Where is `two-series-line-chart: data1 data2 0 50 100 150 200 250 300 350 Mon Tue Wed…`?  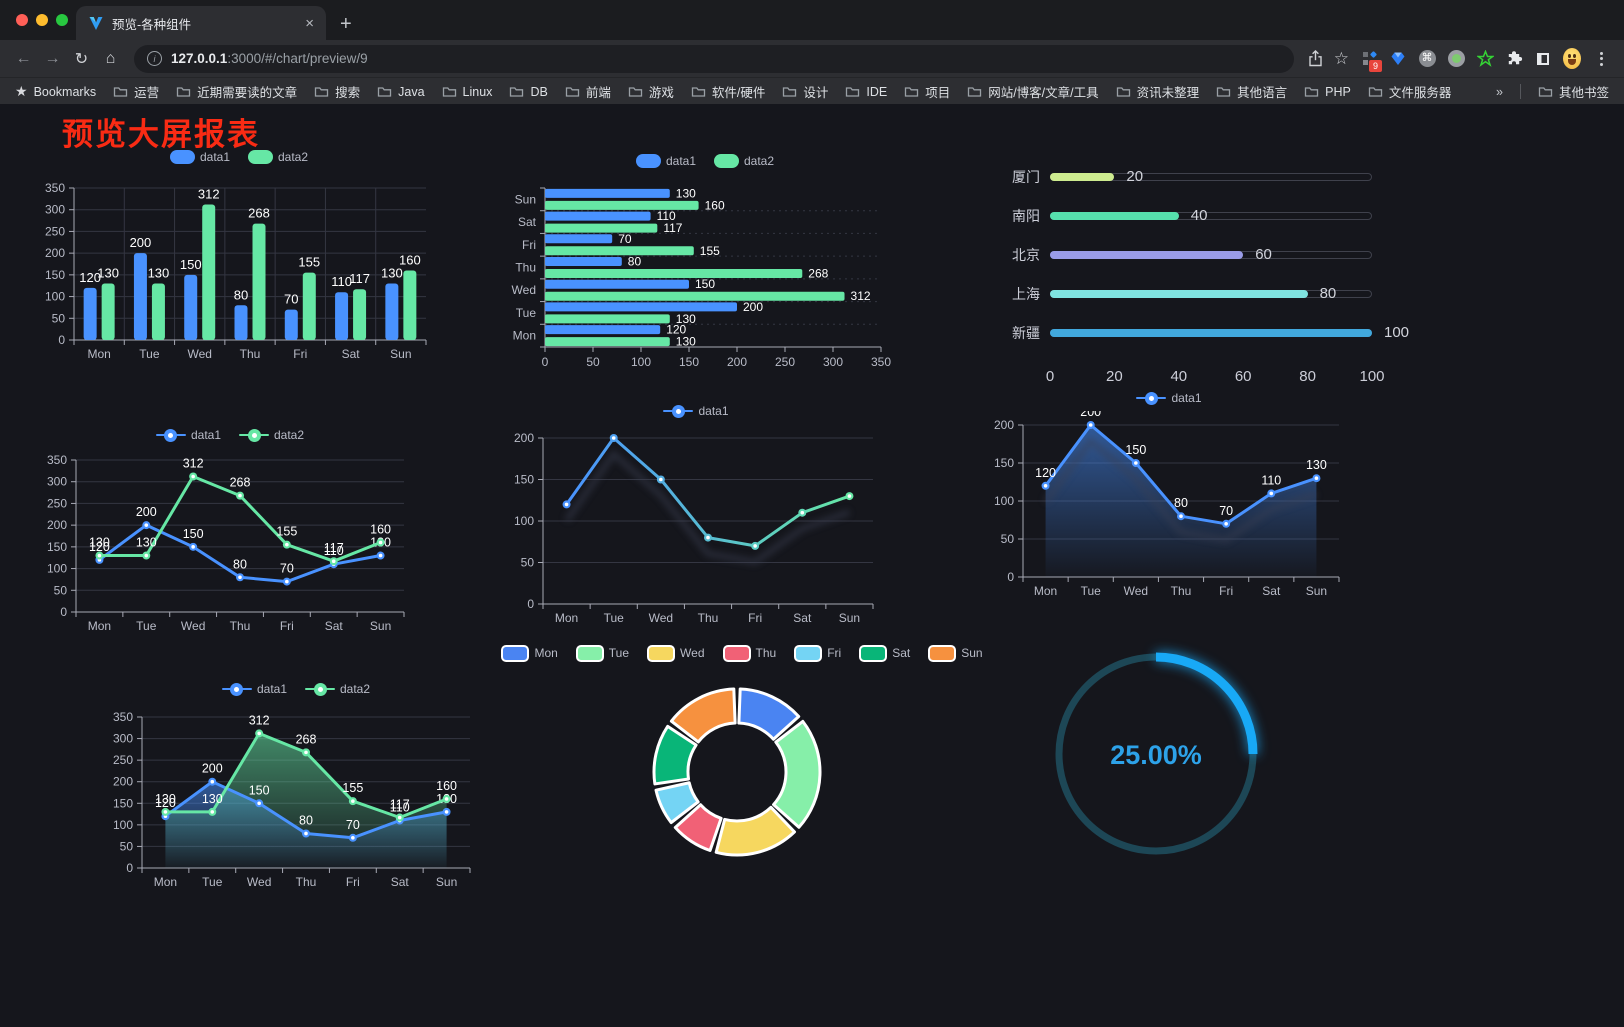 two-series-line-chart: data1 data2 0 50 100 150 200 250 300 350 Mon Tue Wed… is located at coordinates (230, 536).